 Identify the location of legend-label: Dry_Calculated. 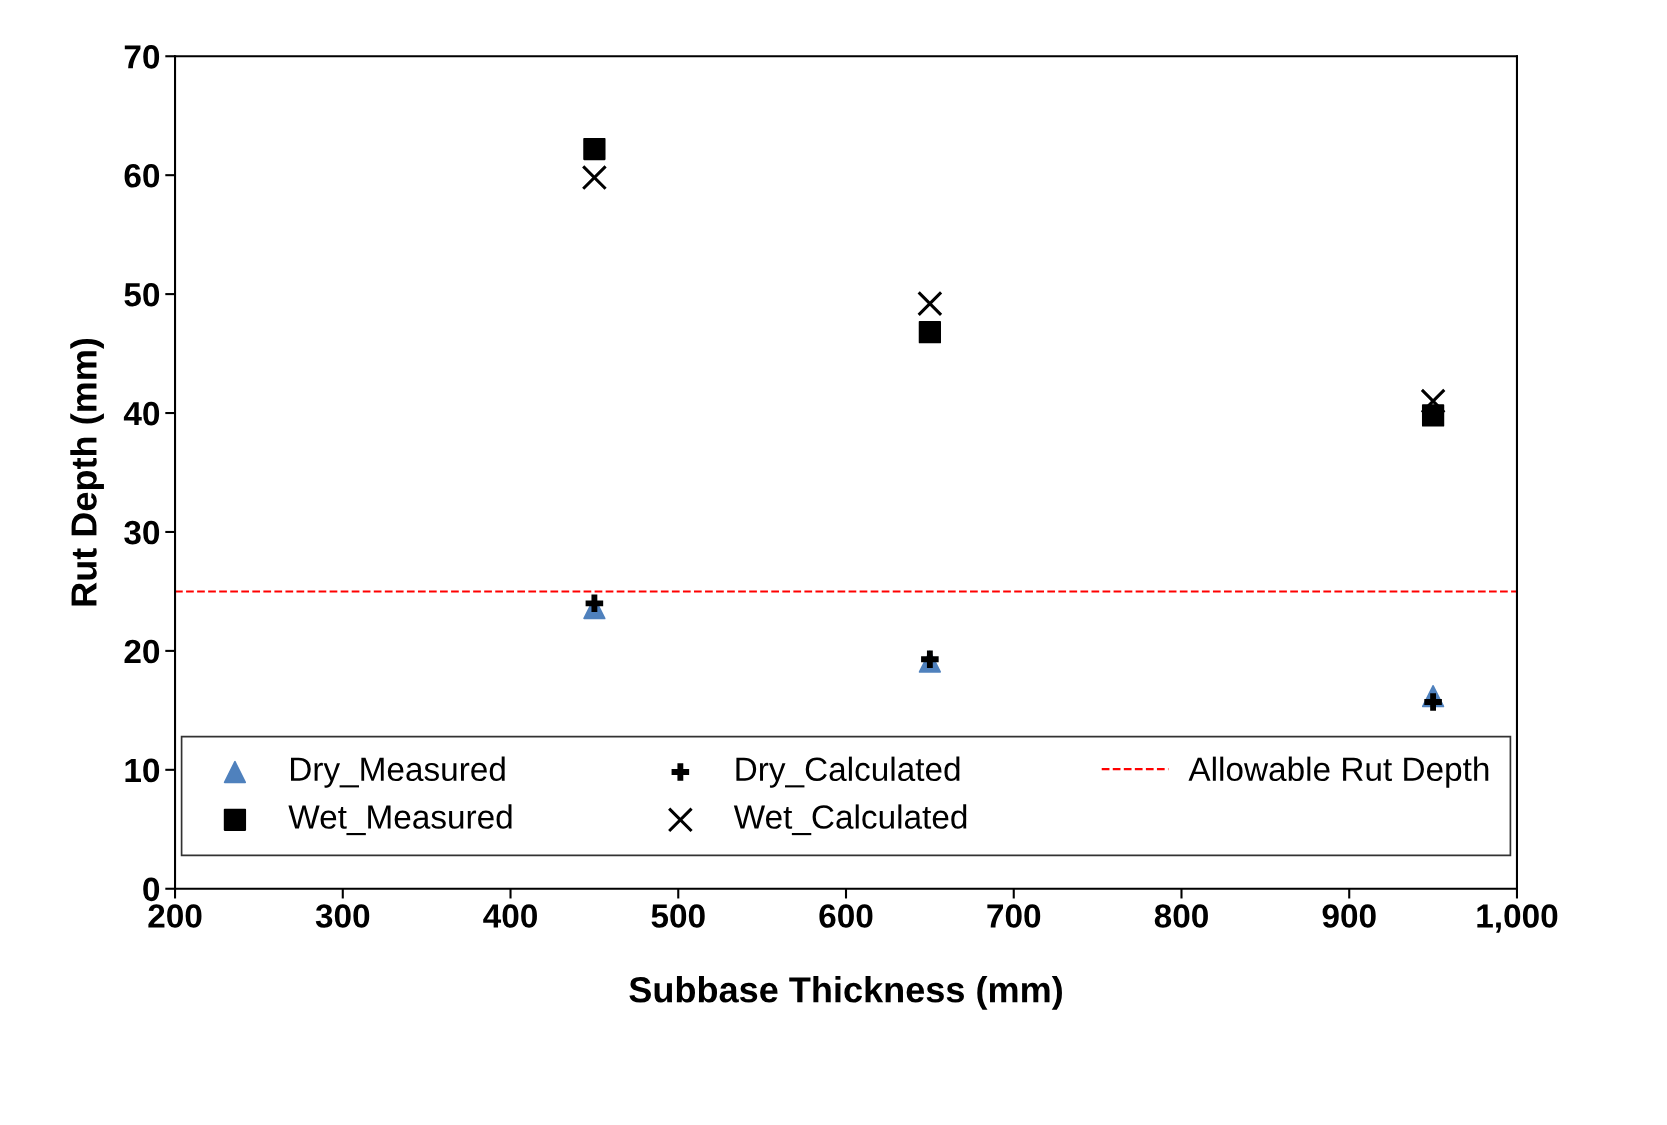
(848, 772).